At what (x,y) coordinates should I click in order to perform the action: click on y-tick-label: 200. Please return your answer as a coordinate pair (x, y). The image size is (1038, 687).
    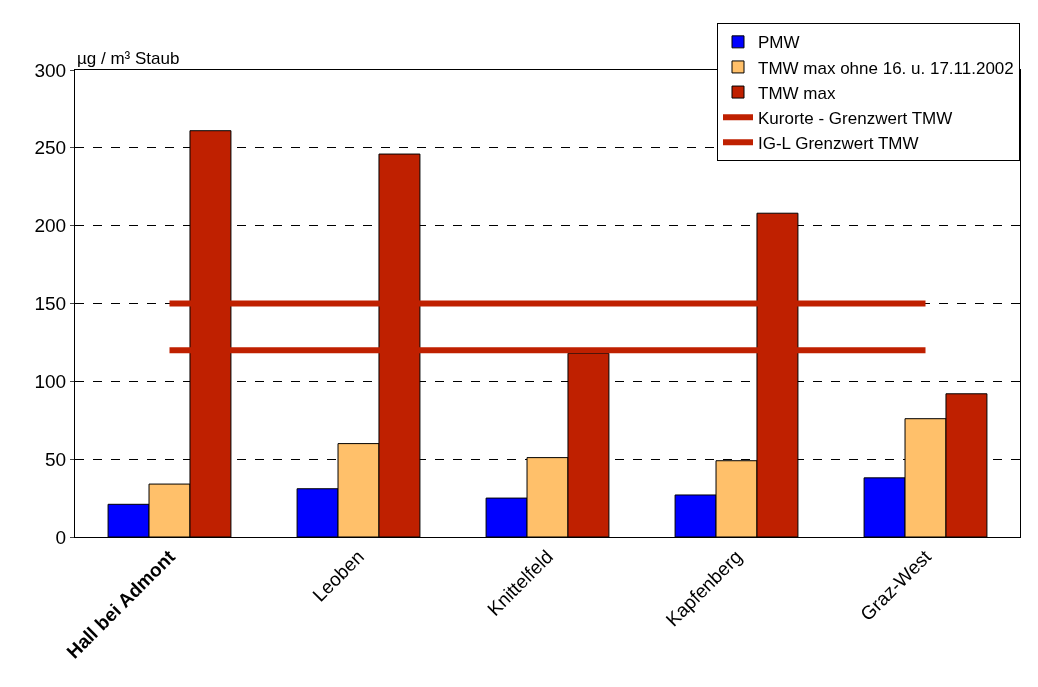
    Looking at the image, I should click on (50, 226).